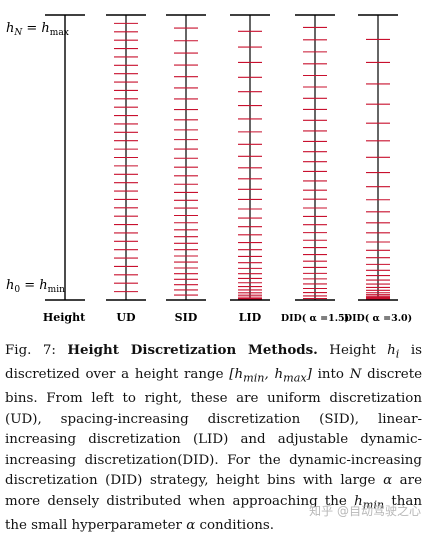  What do you see at coordinates (37, 29) in the screenshot?
I see `top-height-label: hN = hmax` at bounding box center [37, 29].